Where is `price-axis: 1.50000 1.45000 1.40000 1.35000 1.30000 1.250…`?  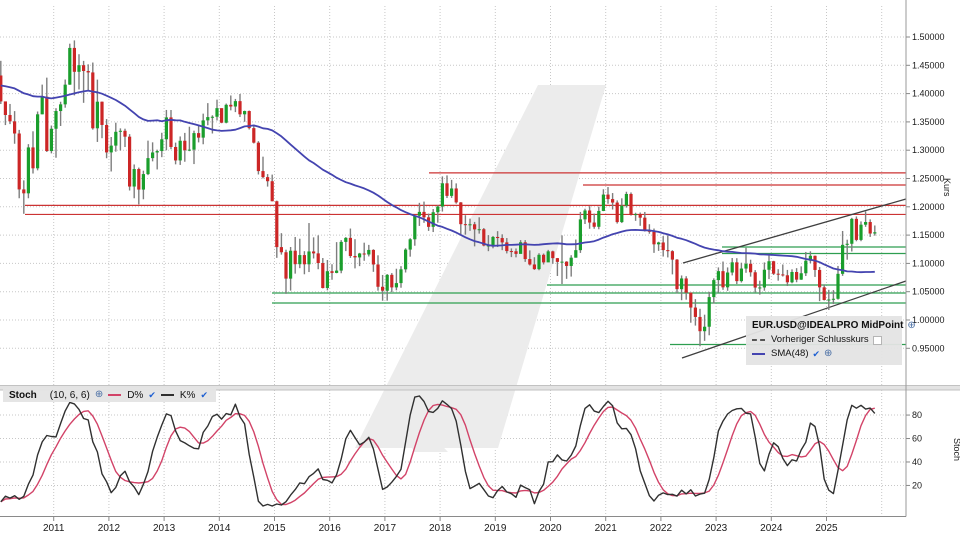
price-axis: 1.50000 1.45000 1.40000 1.35000 1.30000 1.250… is located at coordinates (928, 258).